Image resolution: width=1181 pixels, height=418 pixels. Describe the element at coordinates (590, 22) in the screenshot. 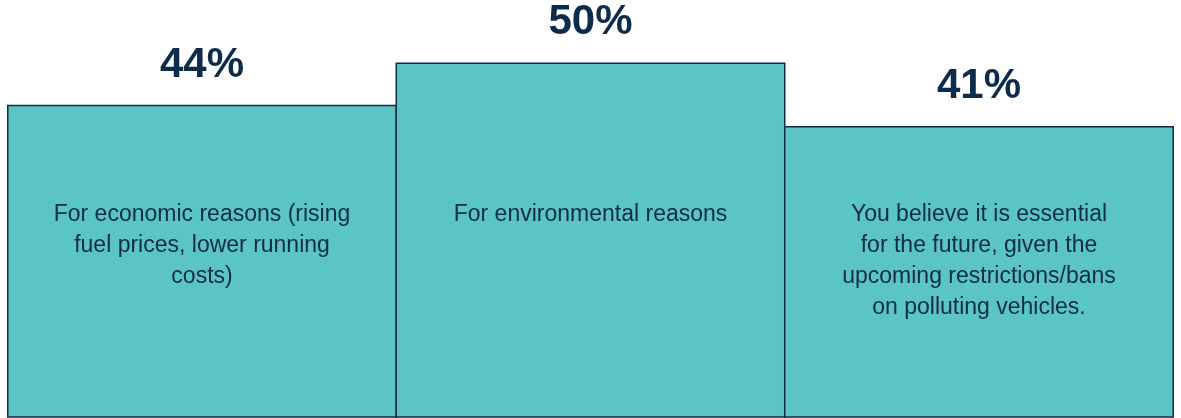

I see `data-label: 50%` at that location.